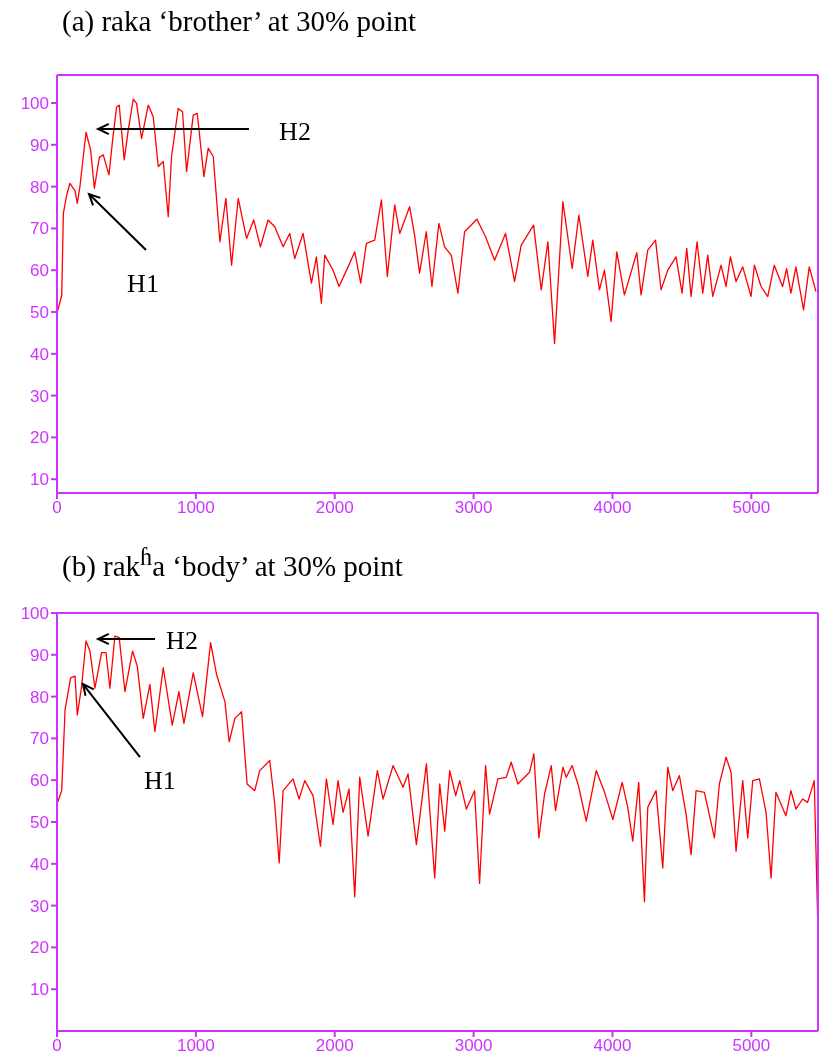 Image resolution: width=820 pixels, height=1054 pixels. What do you see at coordinates (232, 563) in the screenshot?
I see `chart-title: (b) rak$^{ɦ}$a ‘body’ at 30% point` at bounding box center [232, 563].